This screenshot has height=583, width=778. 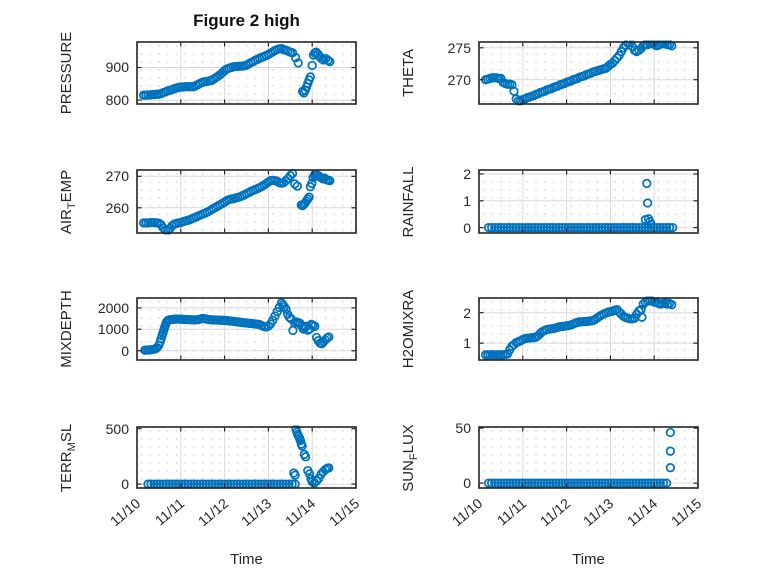 I want to click on y-axis-label-text: H2OMIXRA, so click(x=408, y=329).